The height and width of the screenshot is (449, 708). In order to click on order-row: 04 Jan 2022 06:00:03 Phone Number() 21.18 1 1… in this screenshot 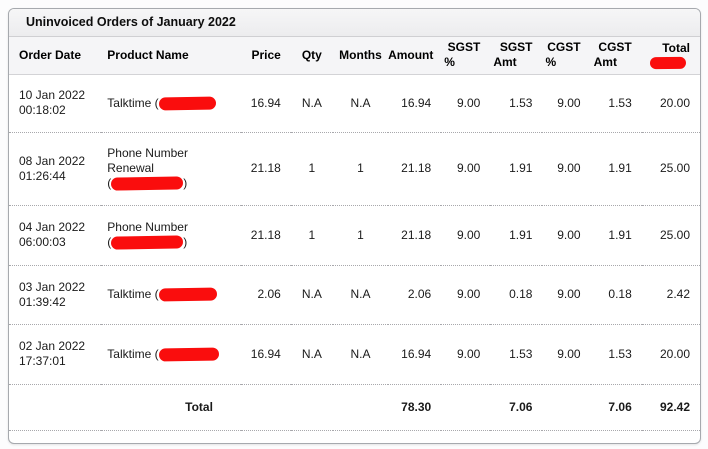, I will do `click(354, 235)`.